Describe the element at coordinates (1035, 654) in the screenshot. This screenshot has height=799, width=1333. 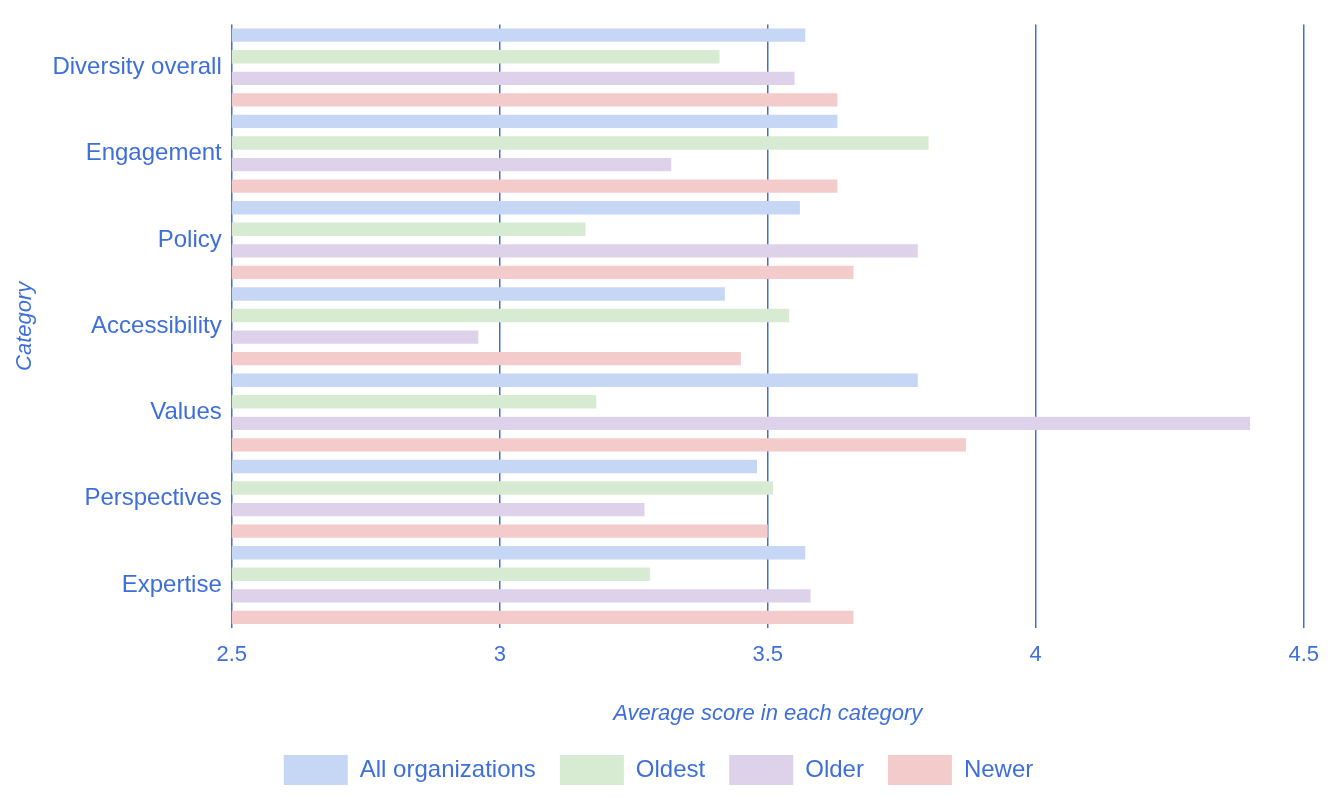
I see `x-tick-label: 4` at that location.